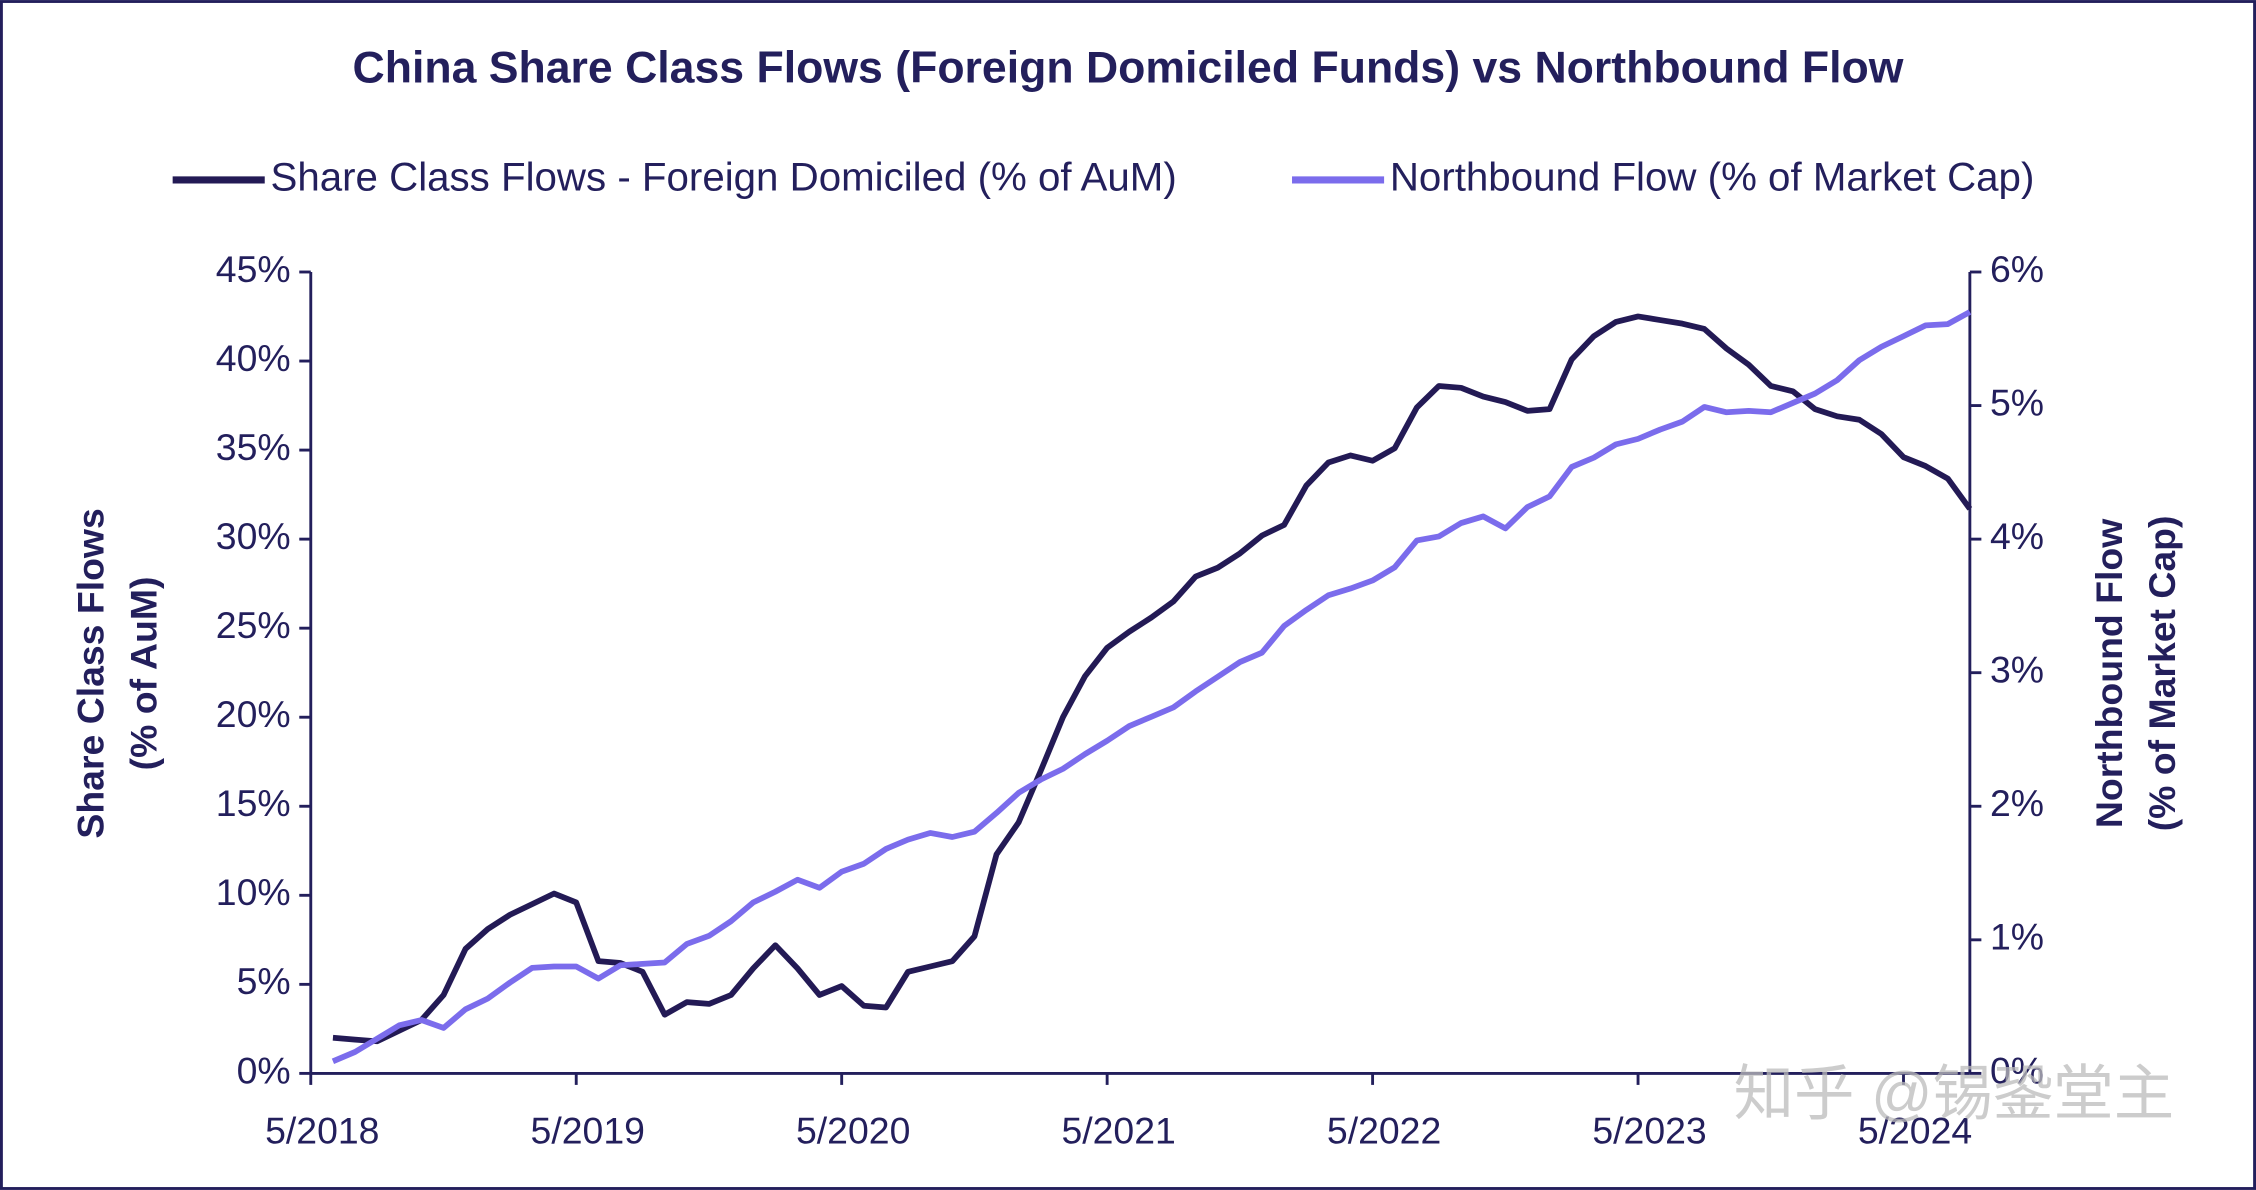  Describe the element at coordinates (253, 803) in the screenshot. I see `y-tick-label: 15%` at that location.